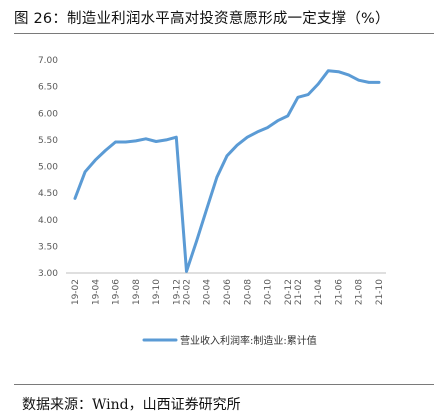 The image size is (443, 414). I want to click on y-tick-label: 6.50, so click(48, 88).